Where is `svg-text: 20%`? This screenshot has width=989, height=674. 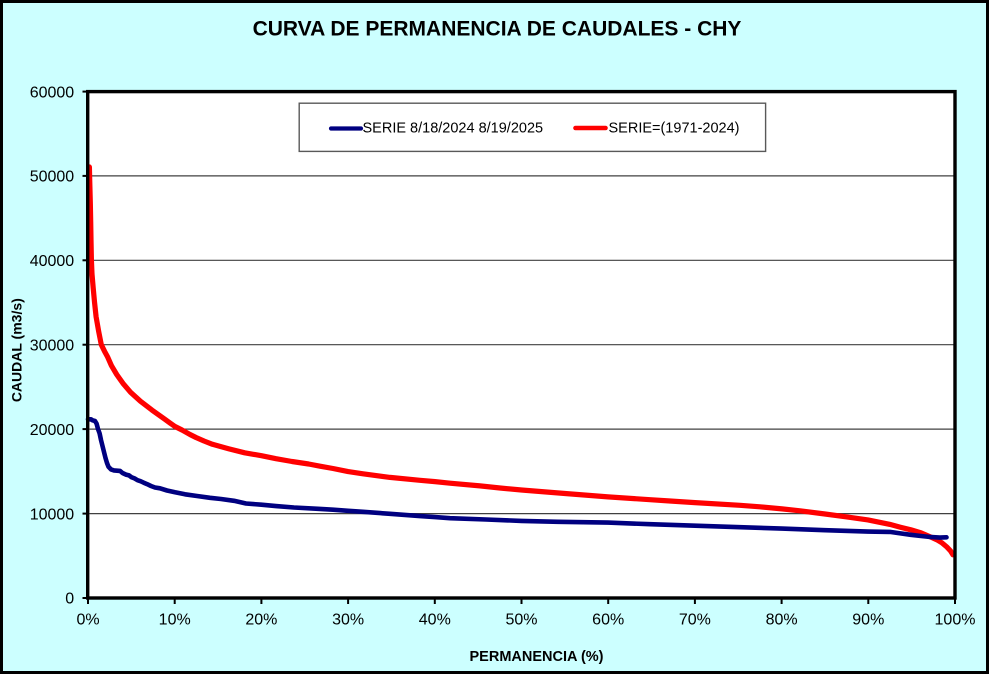
svg-text: 20% is located at coordinates (261, 620).